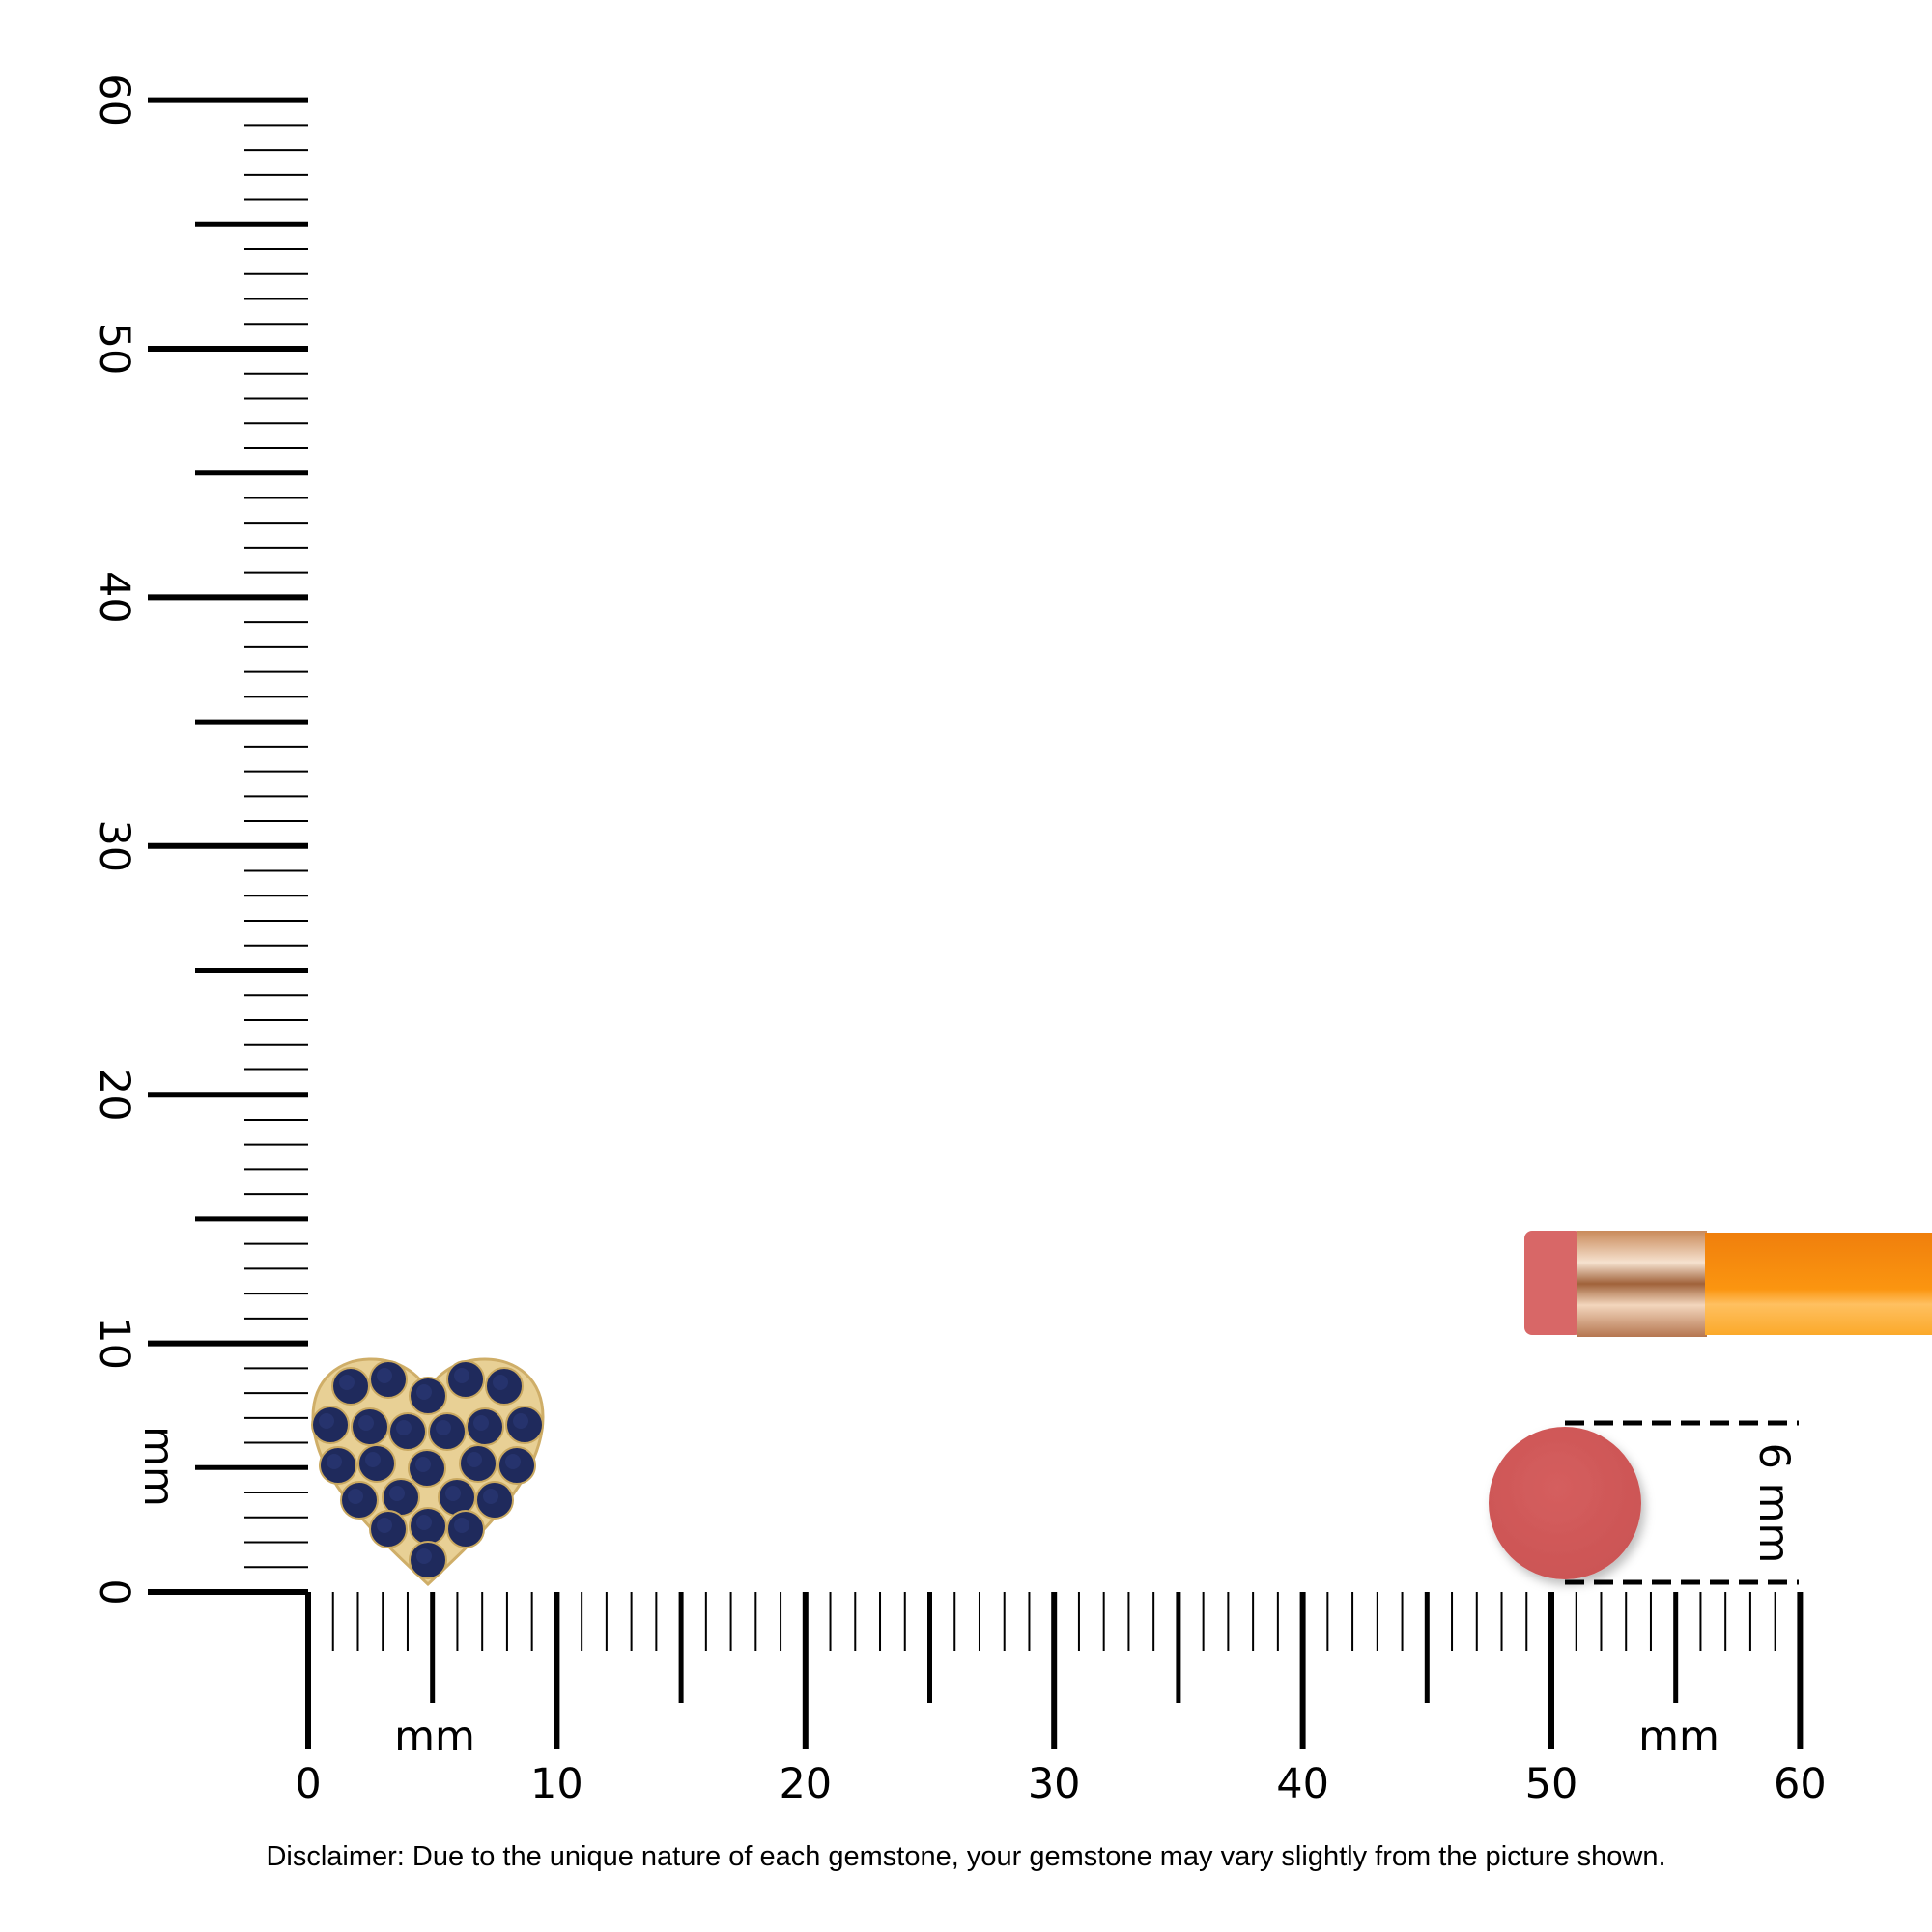 The height and width of the screenshot is (1932, 1932). I want to click on horizontal-unit-label-left: mm, so click(434, 1737).